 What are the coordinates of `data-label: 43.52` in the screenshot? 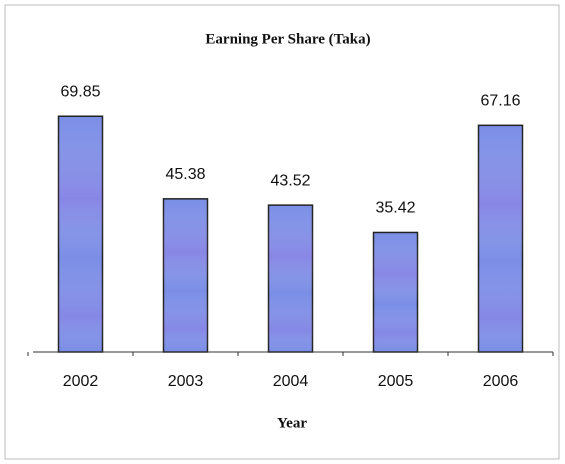 It's located at (290, 180).